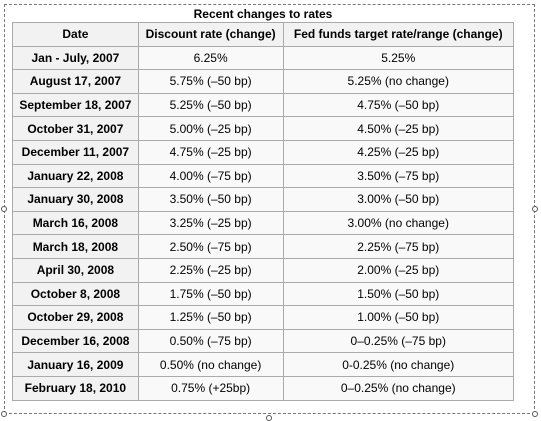 This screenshot has width=541, height=421. What do you see at coordinates (210, 34) in the screenshot?
I see `discount-column-header: Discount rate (change)` at bounding box center [210, 34].